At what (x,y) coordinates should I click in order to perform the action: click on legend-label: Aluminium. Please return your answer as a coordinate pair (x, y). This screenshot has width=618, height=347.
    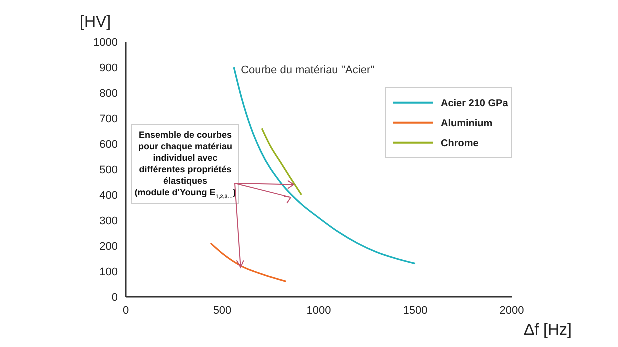
    Looking at the image, I should click on (467, 124).